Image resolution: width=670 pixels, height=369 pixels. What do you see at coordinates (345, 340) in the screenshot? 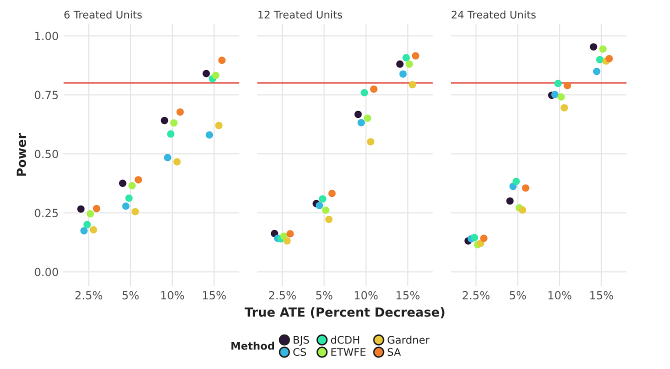
I see `legend-label: dCDH` at bounding box center [345, 340].